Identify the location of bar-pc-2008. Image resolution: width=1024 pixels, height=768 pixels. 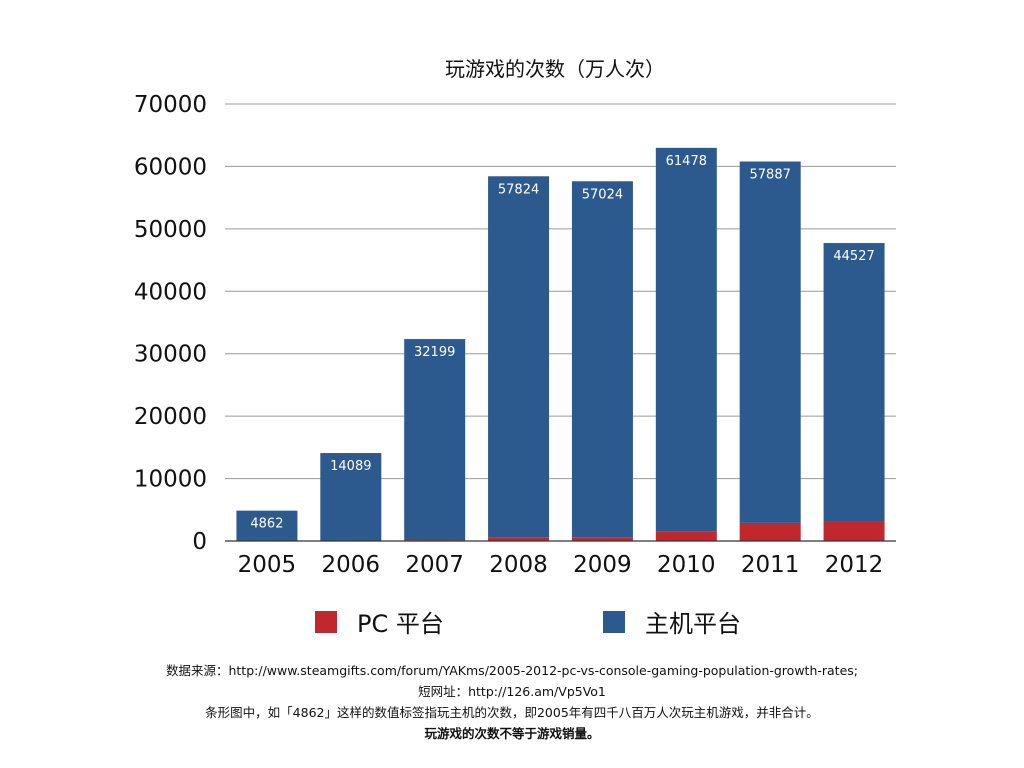
(519, 539).